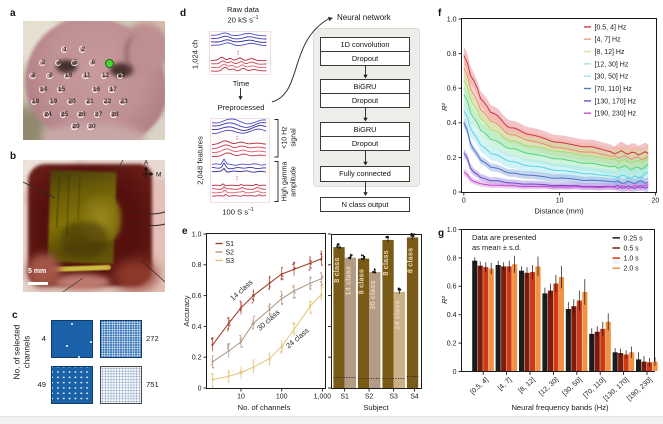  I want to click on svg-text: [70, 110] Hz, so click(614, 89).